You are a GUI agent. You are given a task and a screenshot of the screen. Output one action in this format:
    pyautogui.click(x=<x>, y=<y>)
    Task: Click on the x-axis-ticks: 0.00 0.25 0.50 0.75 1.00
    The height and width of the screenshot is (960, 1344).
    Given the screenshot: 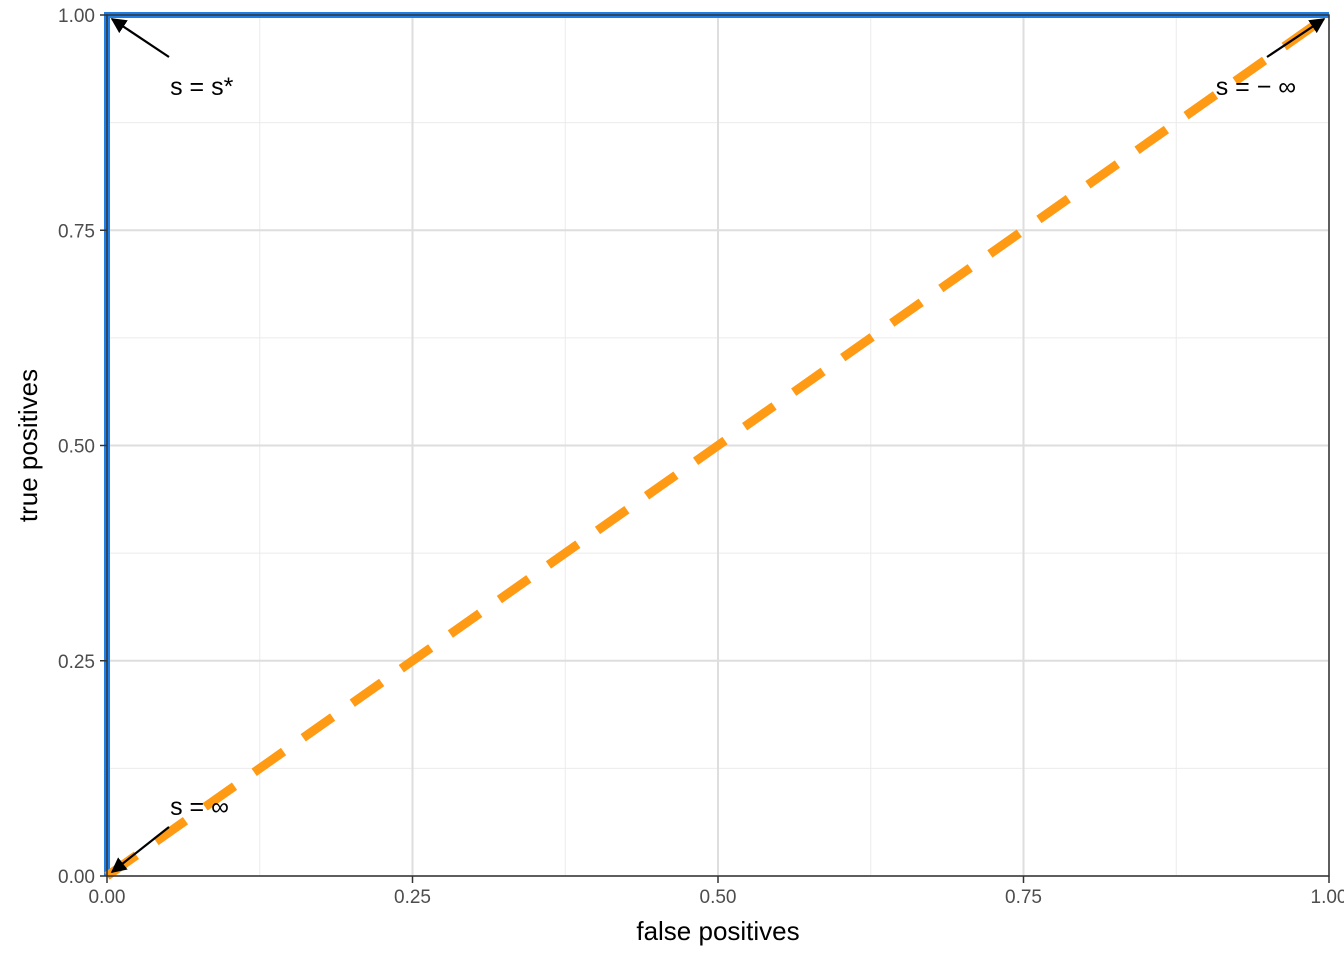 What is the action you would take?
    pyautogui.click(x=716, y=892)
    